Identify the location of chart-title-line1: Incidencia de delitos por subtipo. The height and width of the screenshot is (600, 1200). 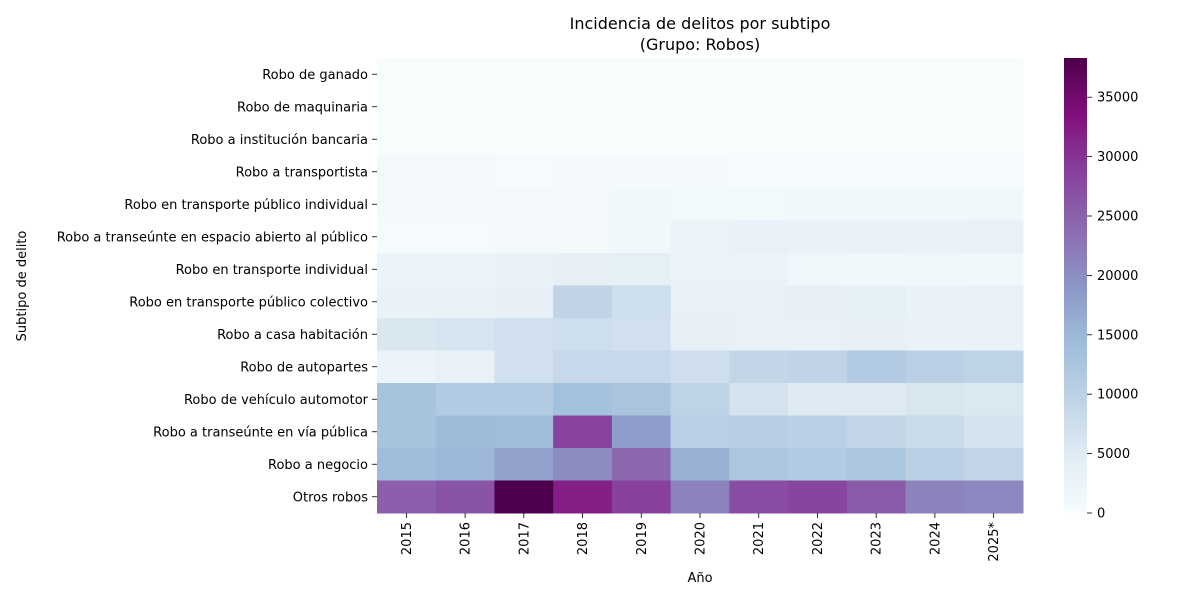
(700, 23).